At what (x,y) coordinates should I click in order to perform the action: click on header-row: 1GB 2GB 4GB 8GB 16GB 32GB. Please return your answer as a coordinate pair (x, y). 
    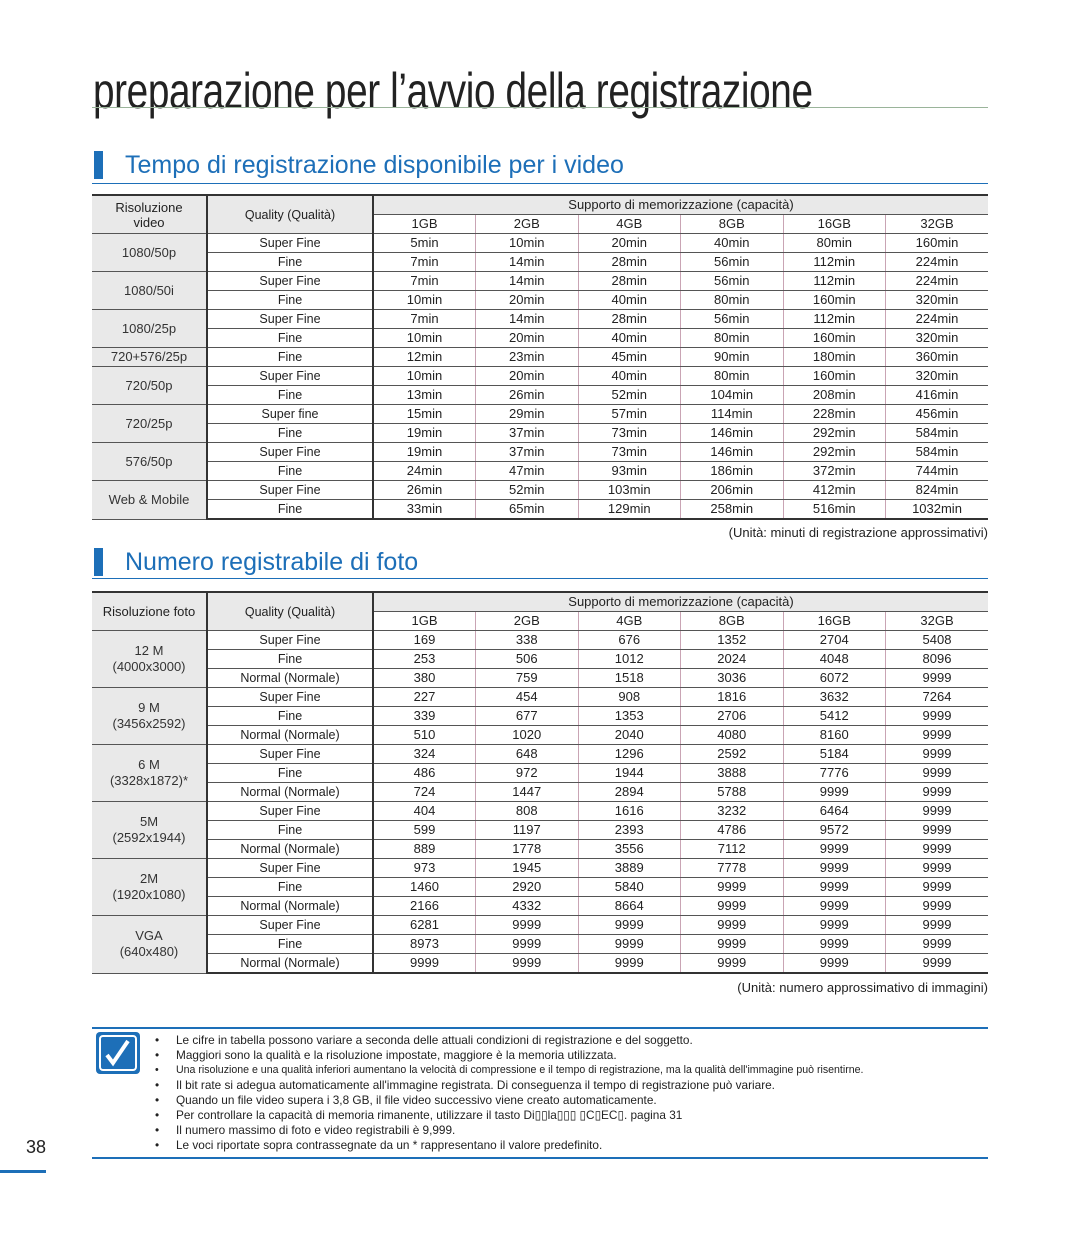
    Looking at the image, I should click on (540, 224).